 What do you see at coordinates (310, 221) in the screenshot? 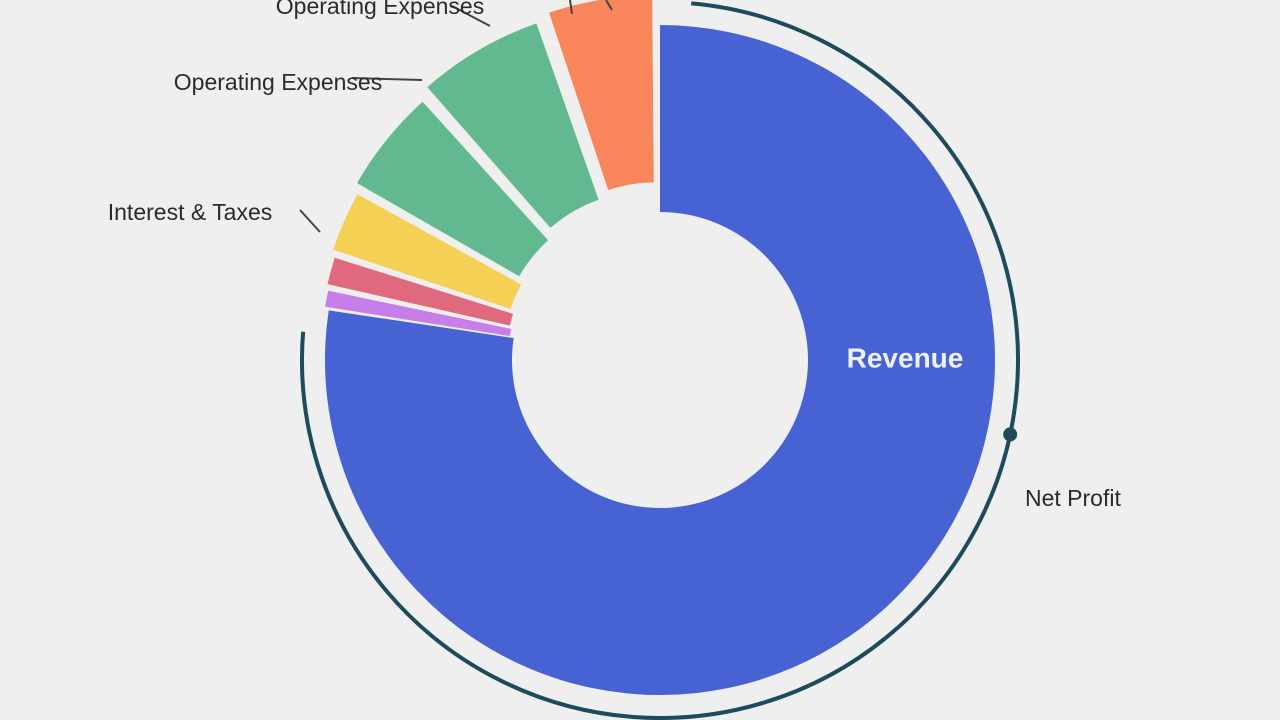
I see `leader-interest-taxes` at bounding box center [310, 221].